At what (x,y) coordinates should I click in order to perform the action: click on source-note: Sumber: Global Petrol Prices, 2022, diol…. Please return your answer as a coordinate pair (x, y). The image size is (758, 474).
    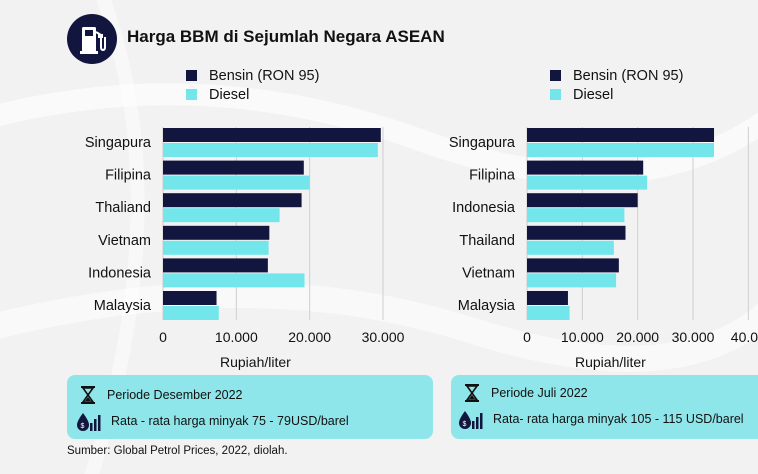
    Looking at the image, I should click on (177, 451).